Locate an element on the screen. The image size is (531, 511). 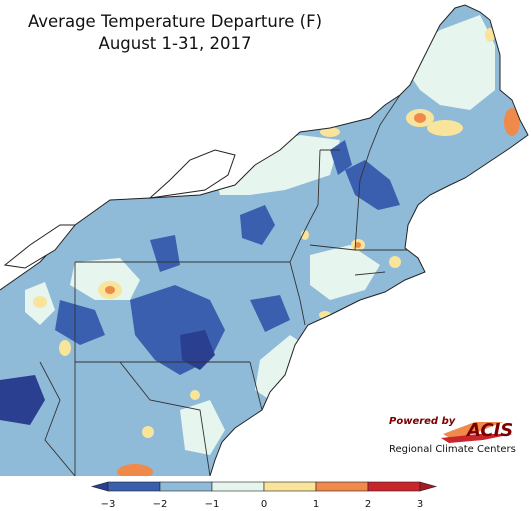
legend-tick-label: 1 is located at coordinates (316, 504).